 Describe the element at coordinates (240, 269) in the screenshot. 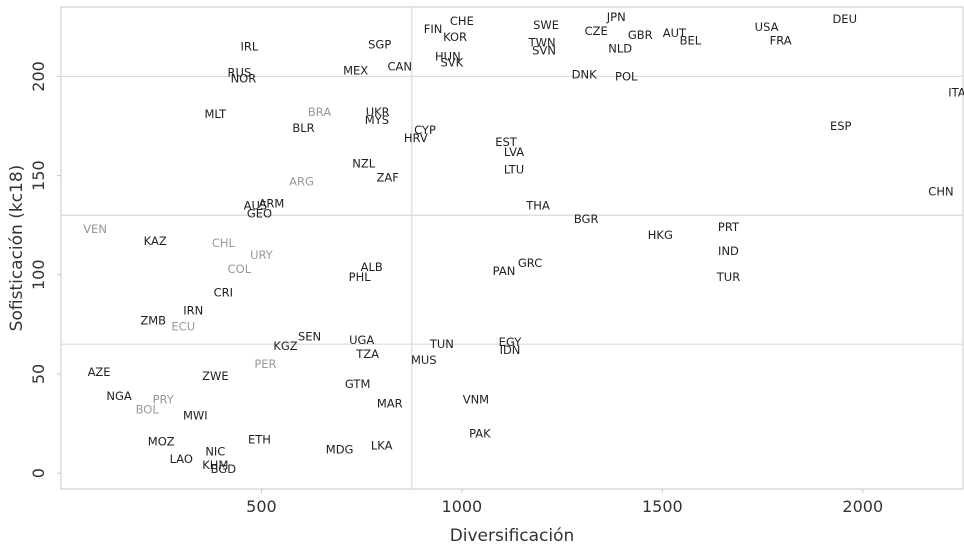

I see `point-label-col: COL` at that location.